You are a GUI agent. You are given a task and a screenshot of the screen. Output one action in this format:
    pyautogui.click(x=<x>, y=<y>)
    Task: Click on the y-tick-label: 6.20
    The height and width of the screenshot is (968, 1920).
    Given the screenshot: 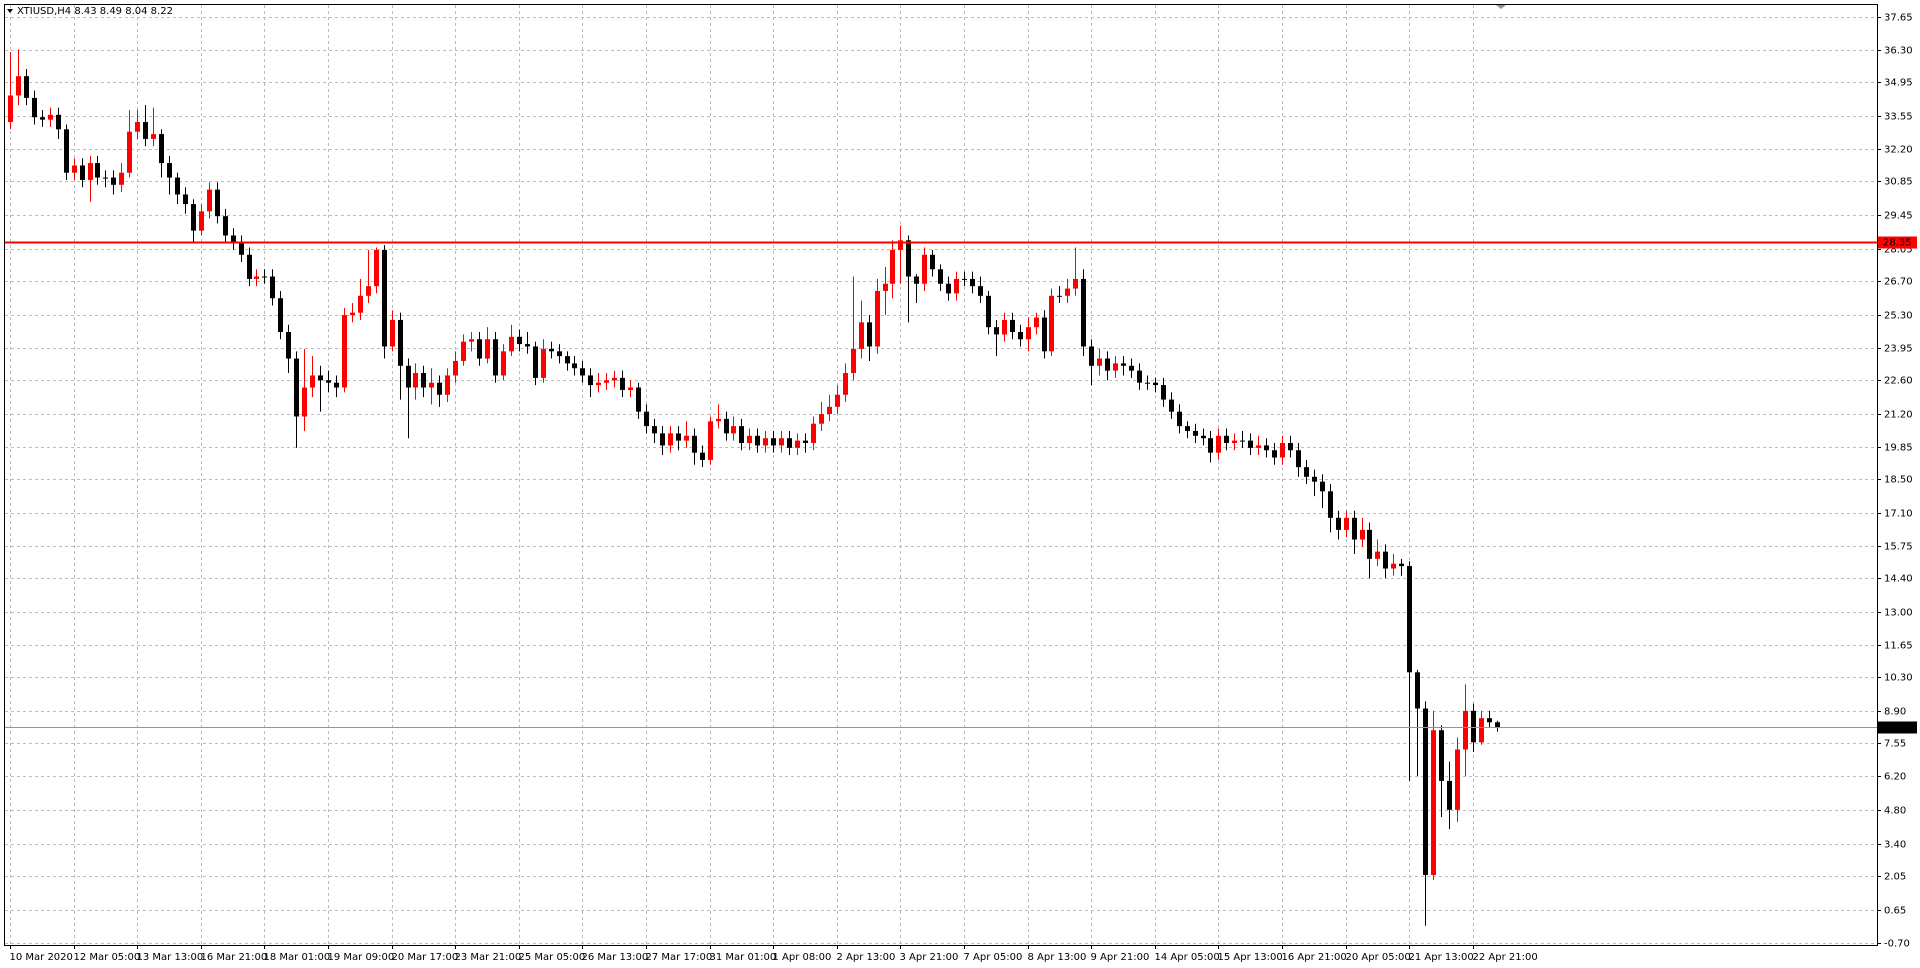 What is the action you would take?
    pyautogui.click(x=1895, y=777)
    